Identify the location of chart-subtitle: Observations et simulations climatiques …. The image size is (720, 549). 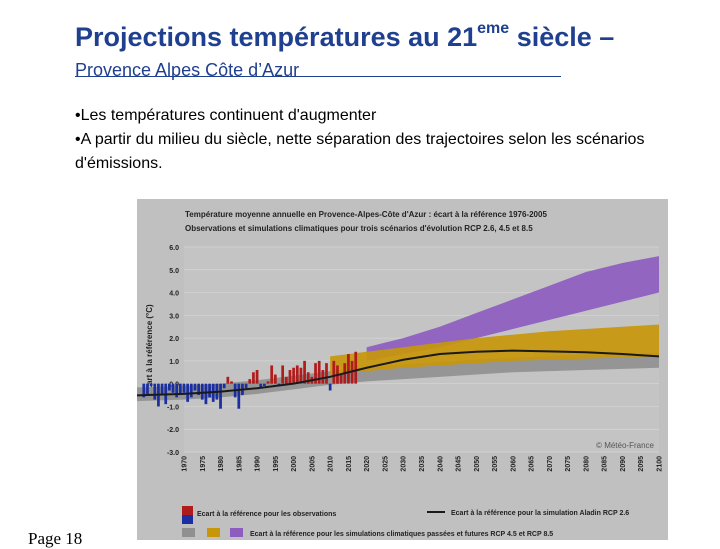
(359, 228).